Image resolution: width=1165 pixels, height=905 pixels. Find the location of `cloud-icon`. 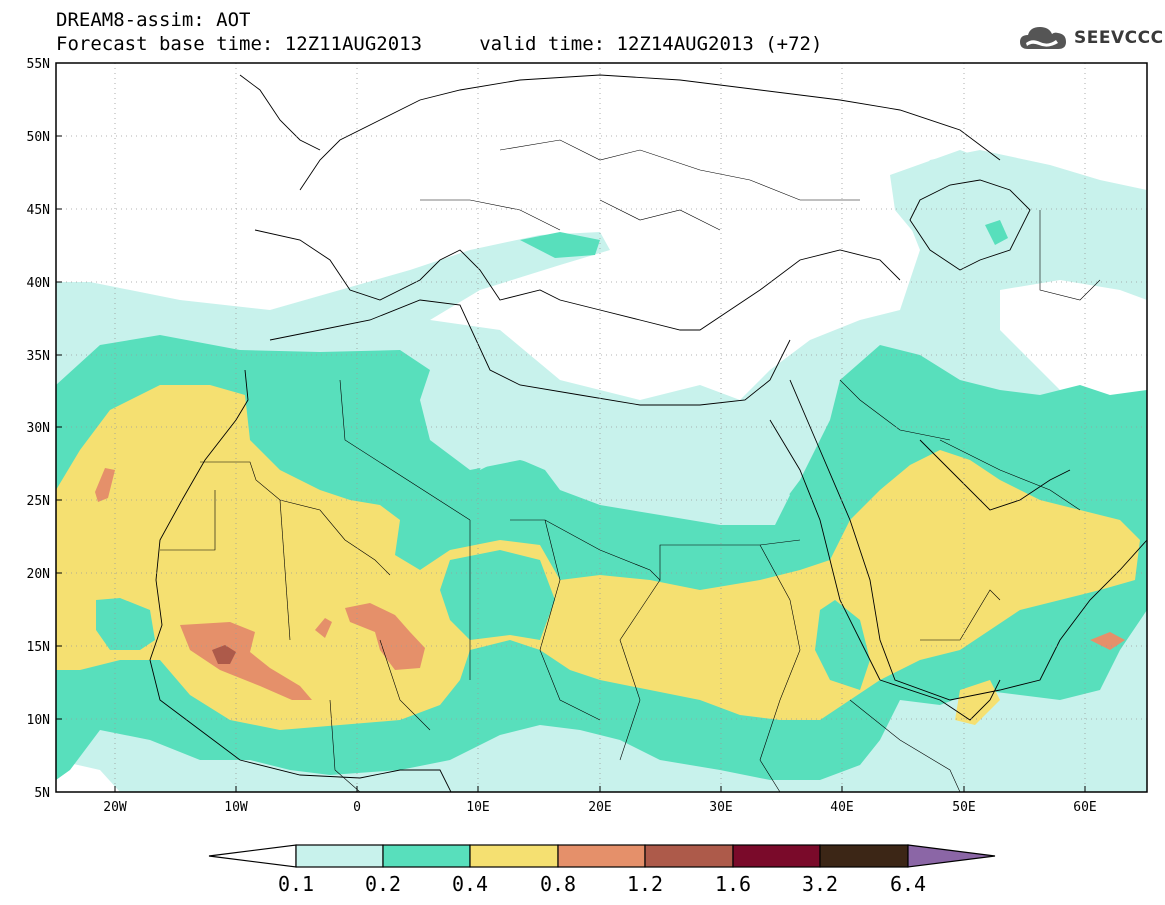

cloud-icon is located at coordinates (1043, 38).